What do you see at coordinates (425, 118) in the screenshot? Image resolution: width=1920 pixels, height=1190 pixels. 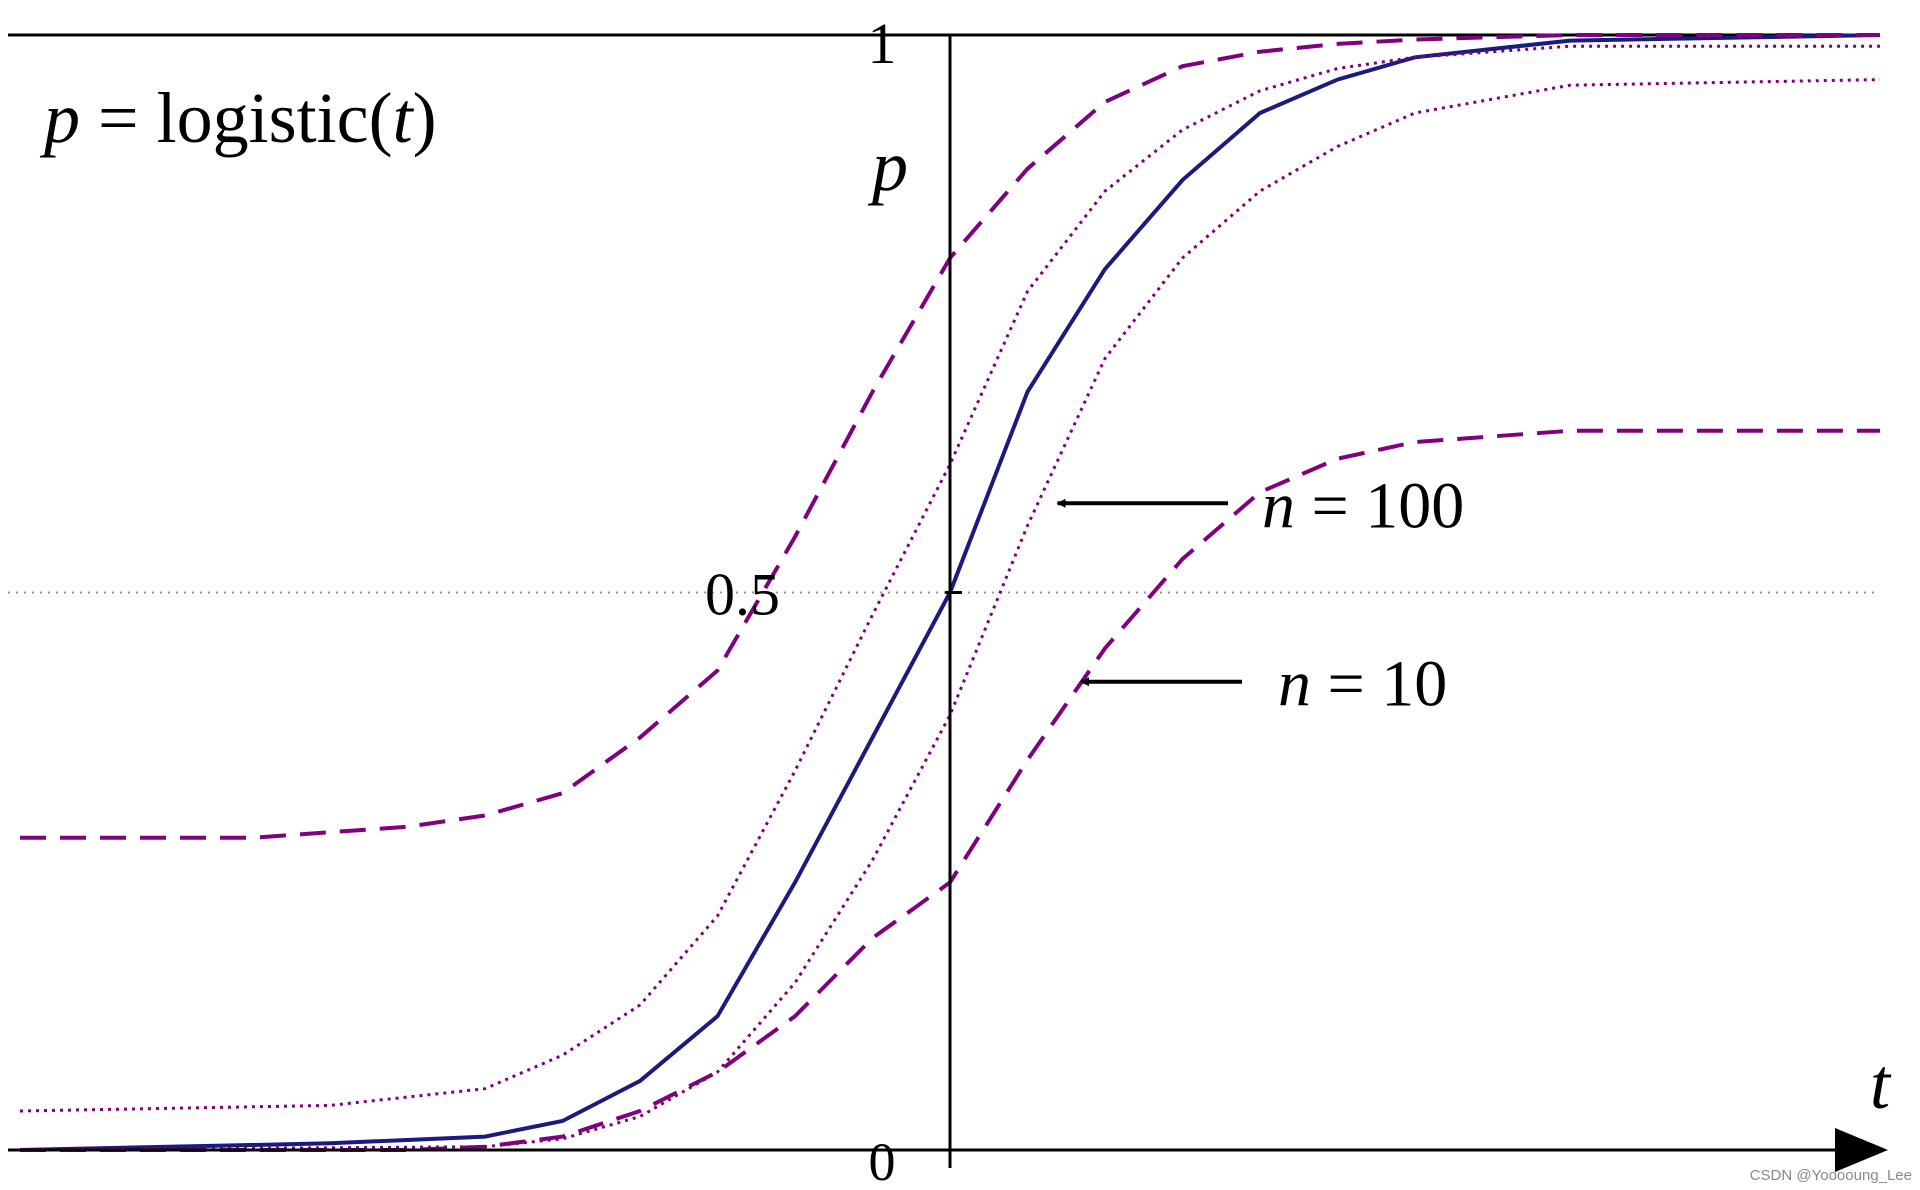 I see `title-close: )` at bounding box center [425, 118].